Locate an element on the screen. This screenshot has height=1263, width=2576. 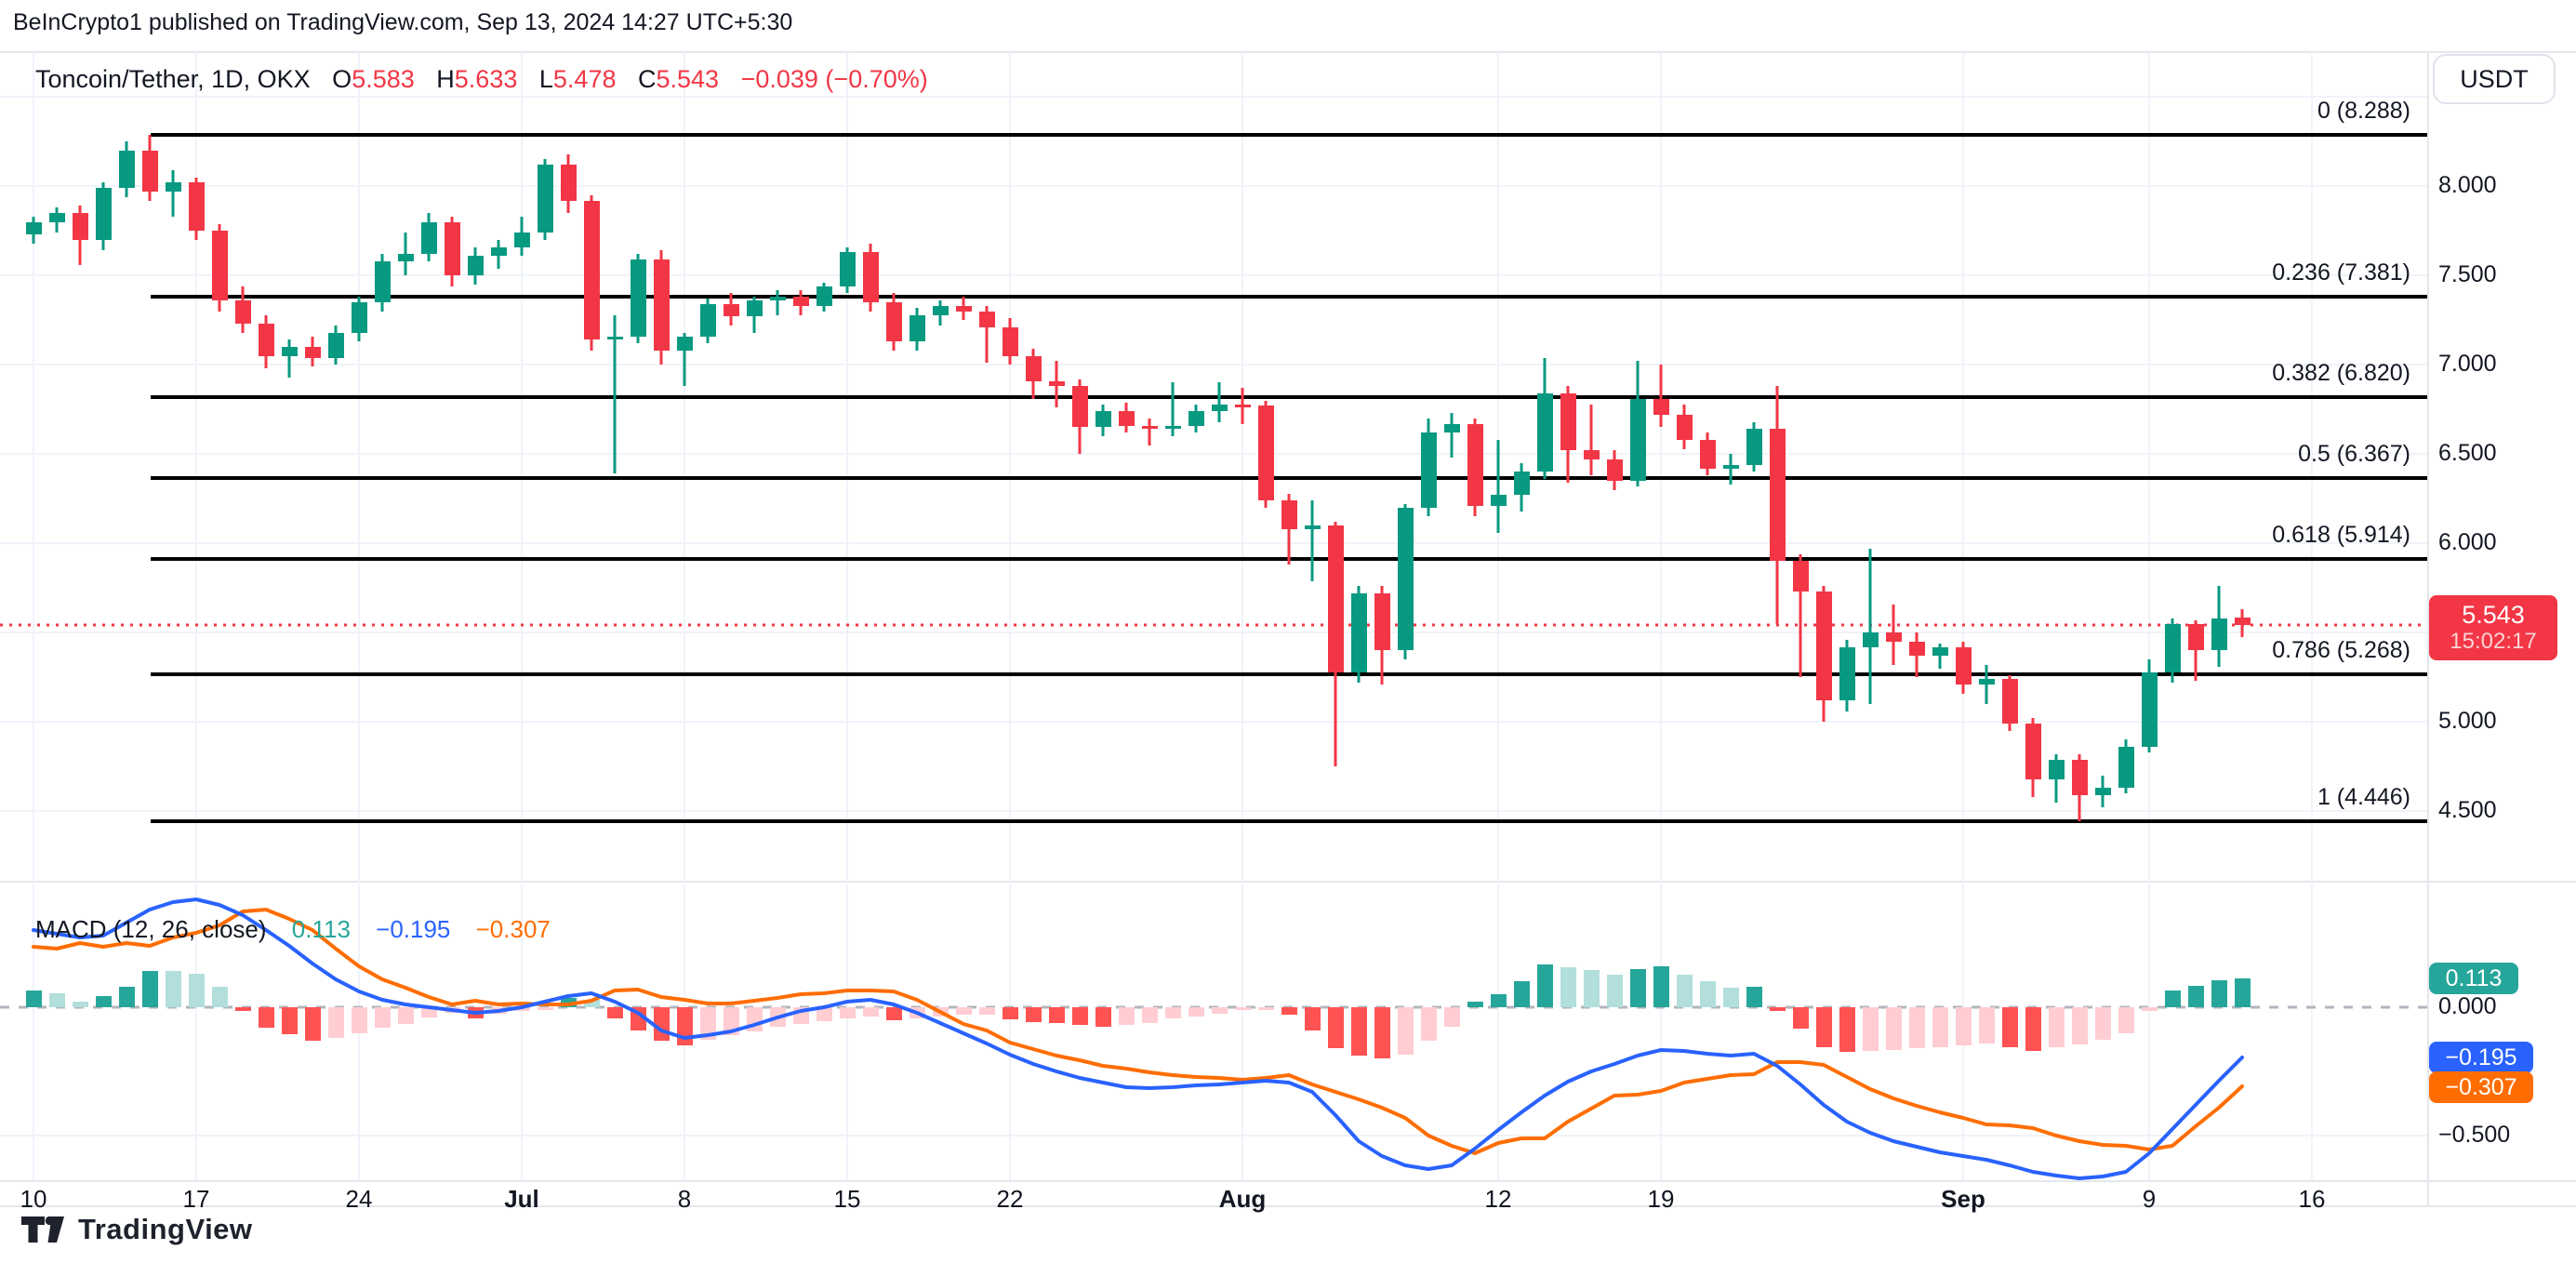
pane-separator is located at coordinates (1288, 882).